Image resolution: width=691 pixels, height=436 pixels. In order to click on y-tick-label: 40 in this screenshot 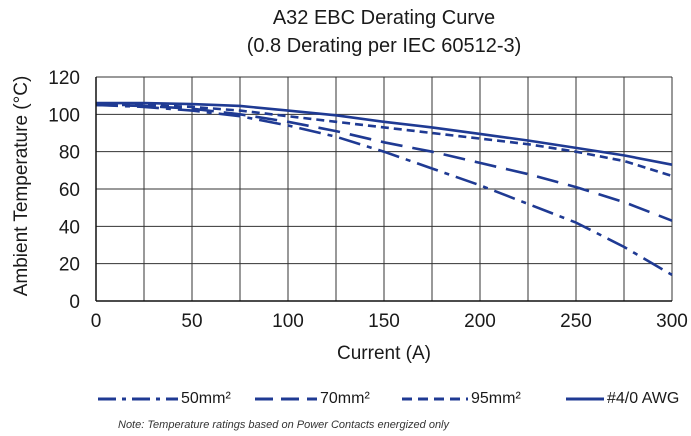, I will do `click(69, 227)`.